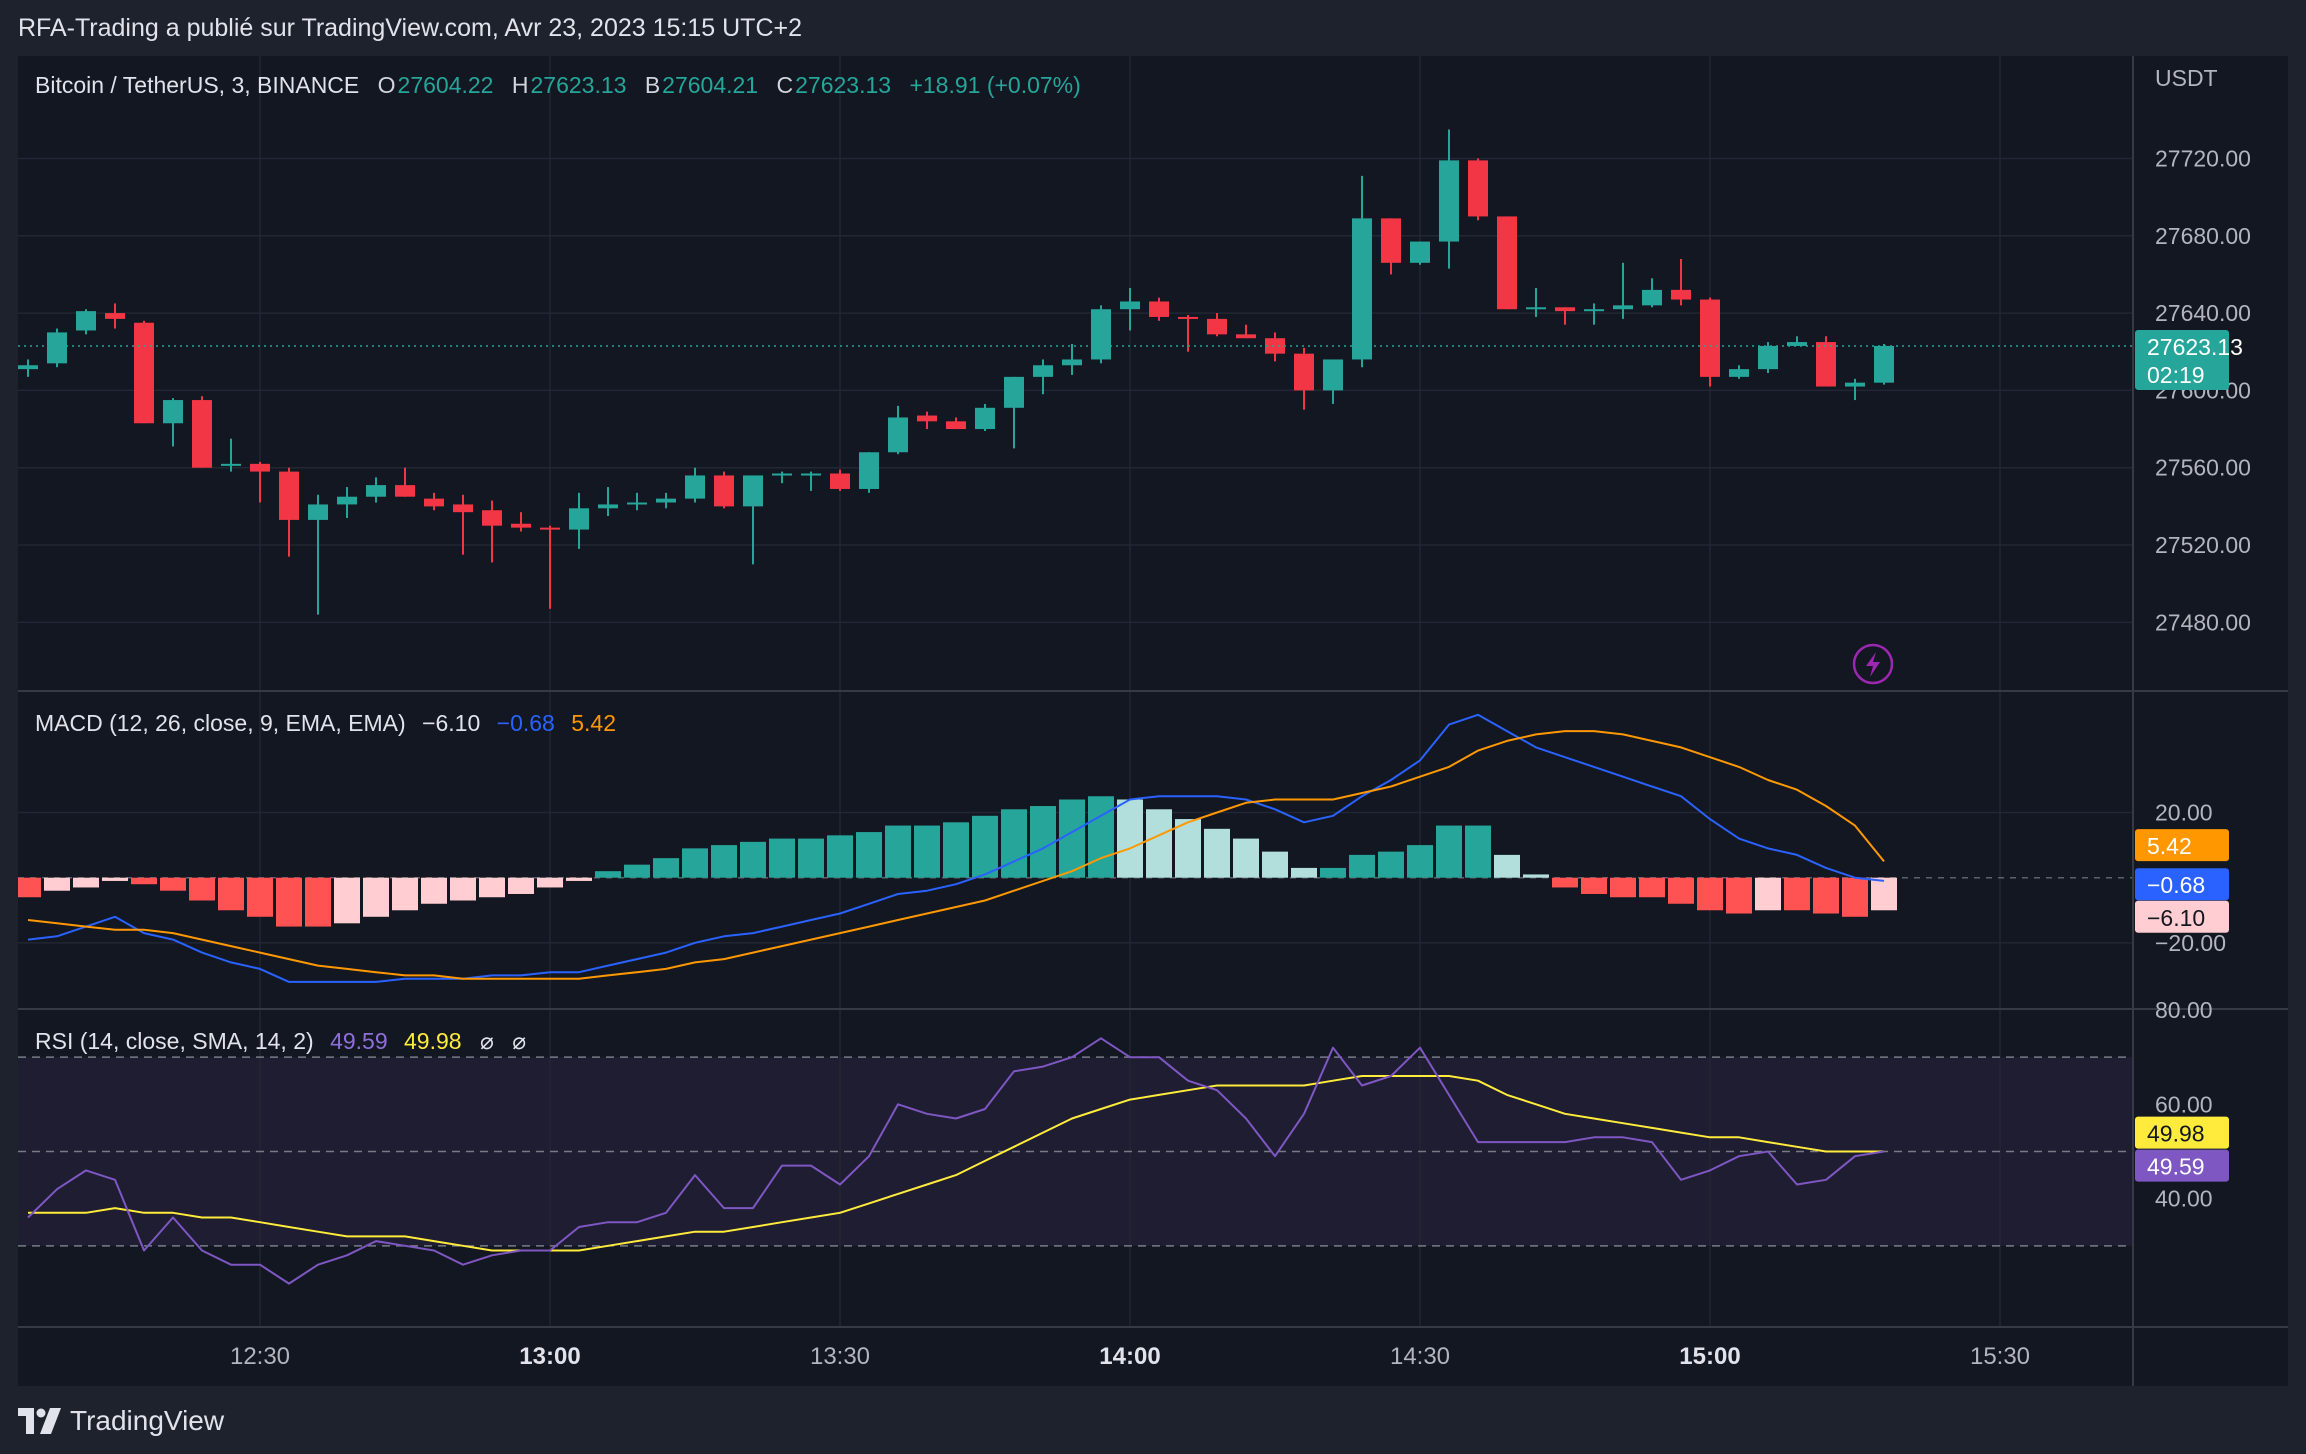  What do you see at coordinates (2184, 1010) in the screenshot?
I see `rsi-axis-tick: 80.00` at bounding box center [2184, 1010].